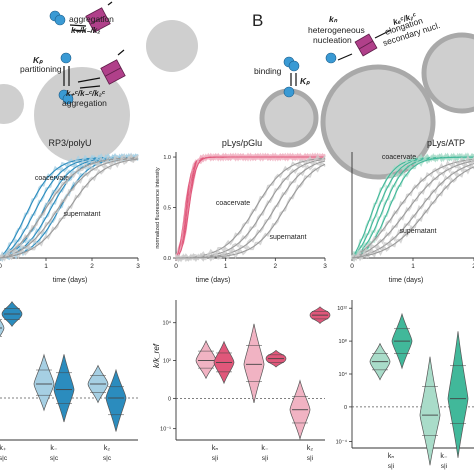  I want to click on label-kp-b: Kₚ, so click(305, 81).